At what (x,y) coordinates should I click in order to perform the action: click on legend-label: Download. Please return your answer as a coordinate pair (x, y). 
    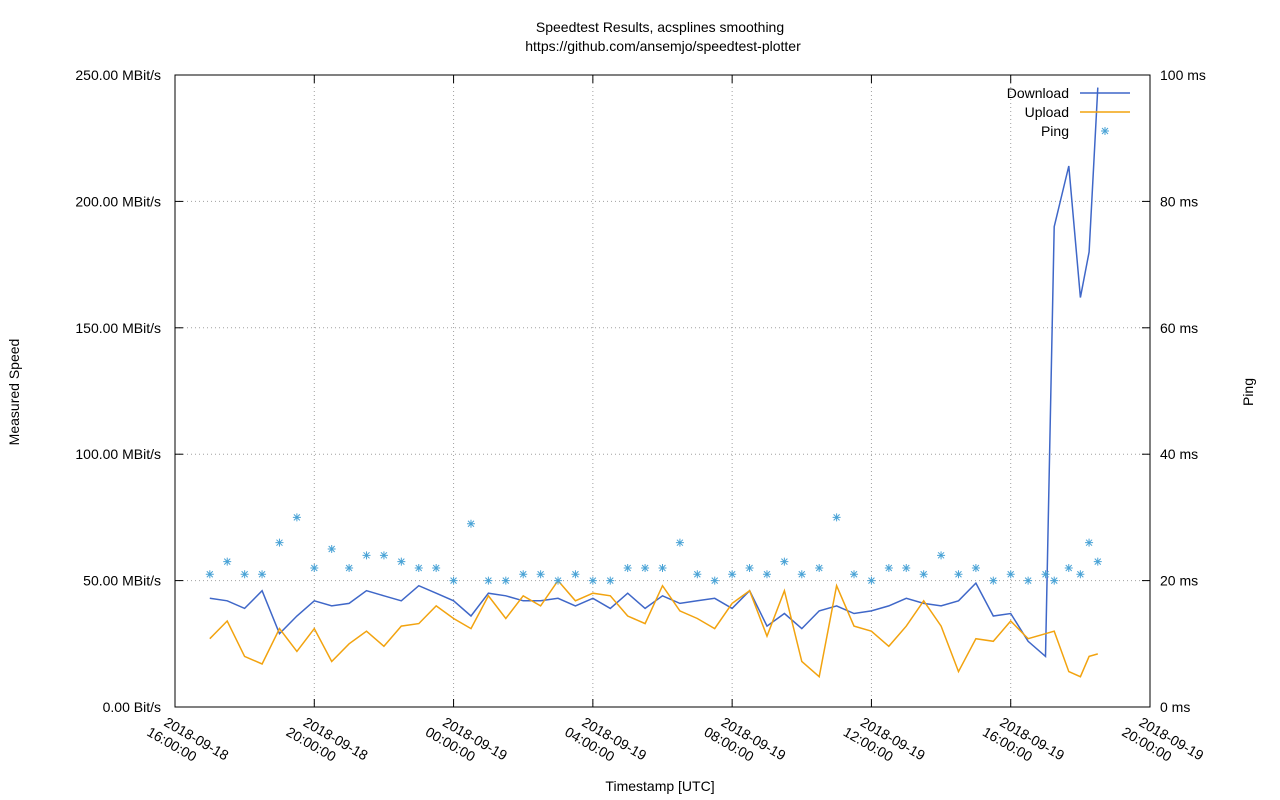
    Looking at the image, I should click on (1038, 93).